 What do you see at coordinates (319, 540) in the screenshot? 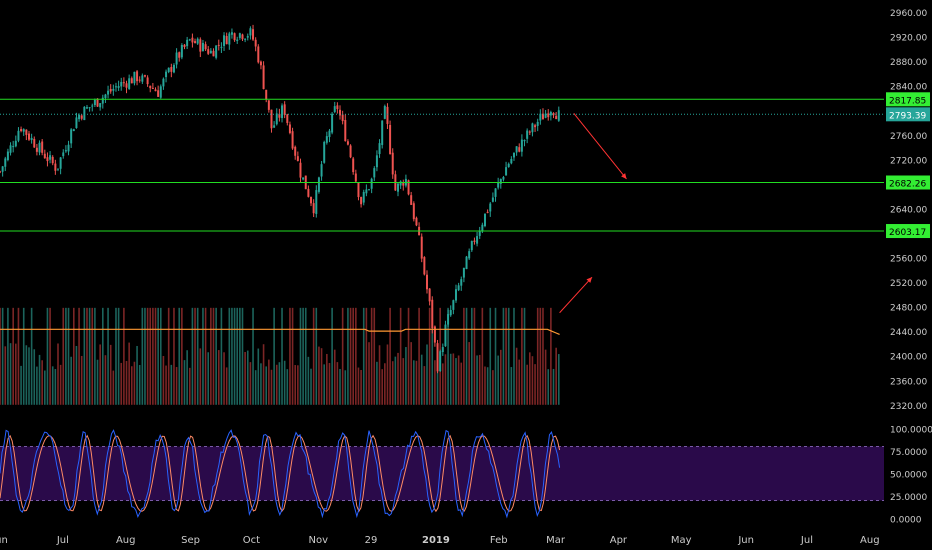
I see `time-tick-label: Nov` at bounding box center [319, 540].